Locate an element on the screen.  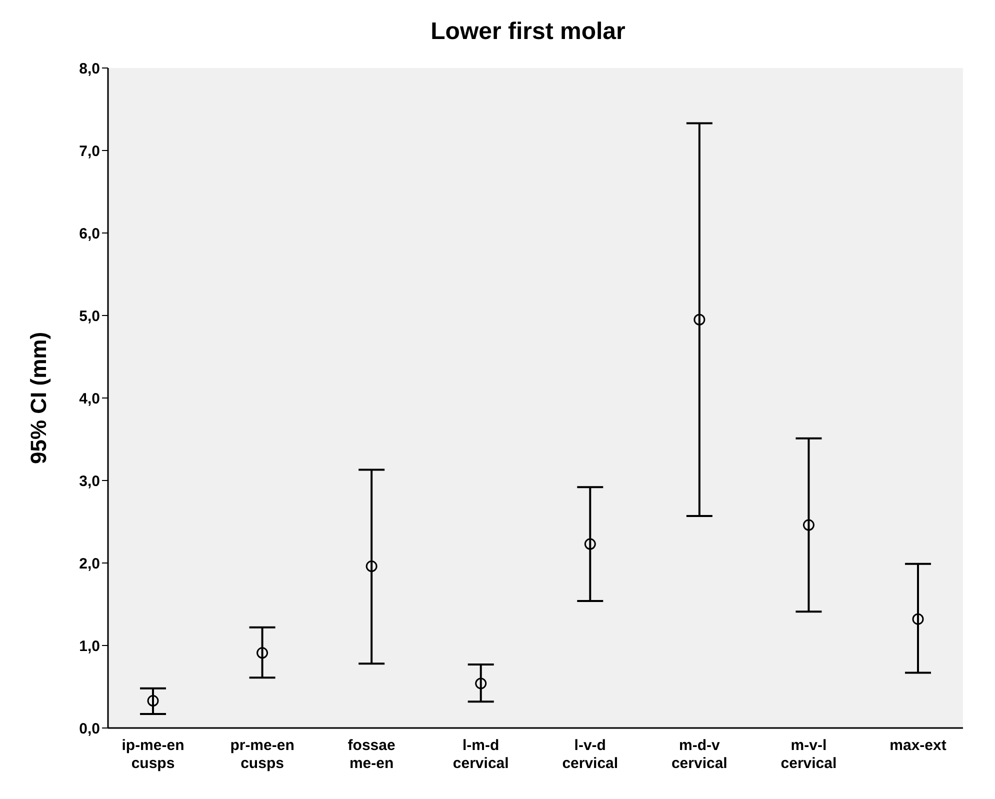
x-tick-label: max-ext is located at coordinates (918, 745).